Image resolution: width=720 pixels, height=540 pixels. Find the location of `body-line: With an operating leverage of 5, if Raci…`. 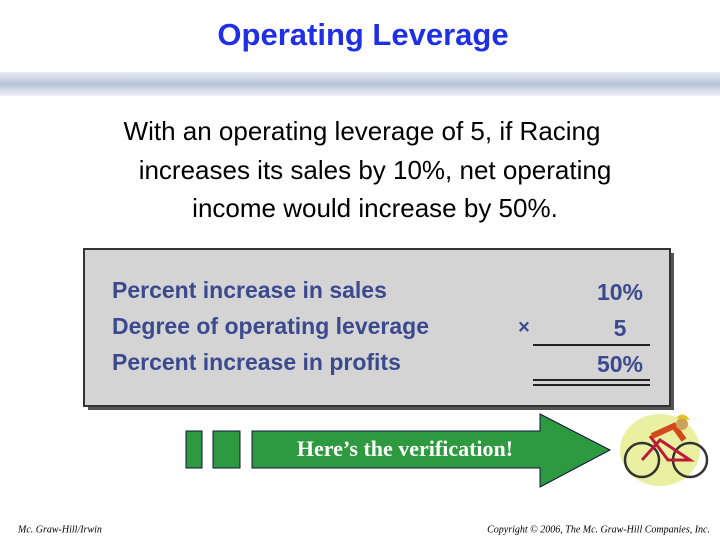

body-line: With an operating leverage of 5, if Raci… is located at coordinates (362, 131).